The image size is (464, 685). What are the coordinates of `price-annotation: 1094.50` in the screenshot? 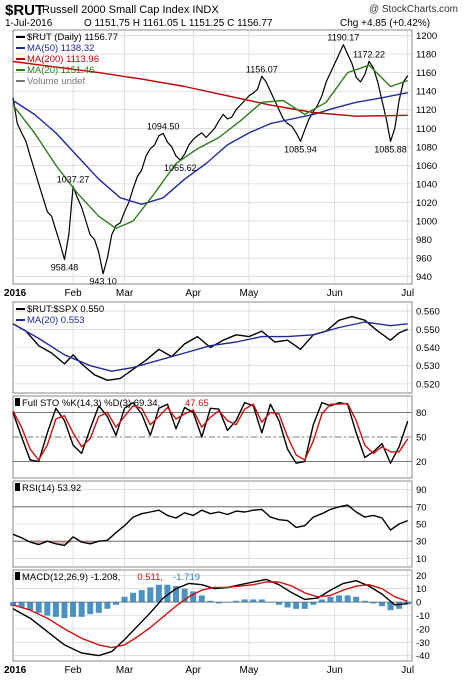 It's located at (163, 126).